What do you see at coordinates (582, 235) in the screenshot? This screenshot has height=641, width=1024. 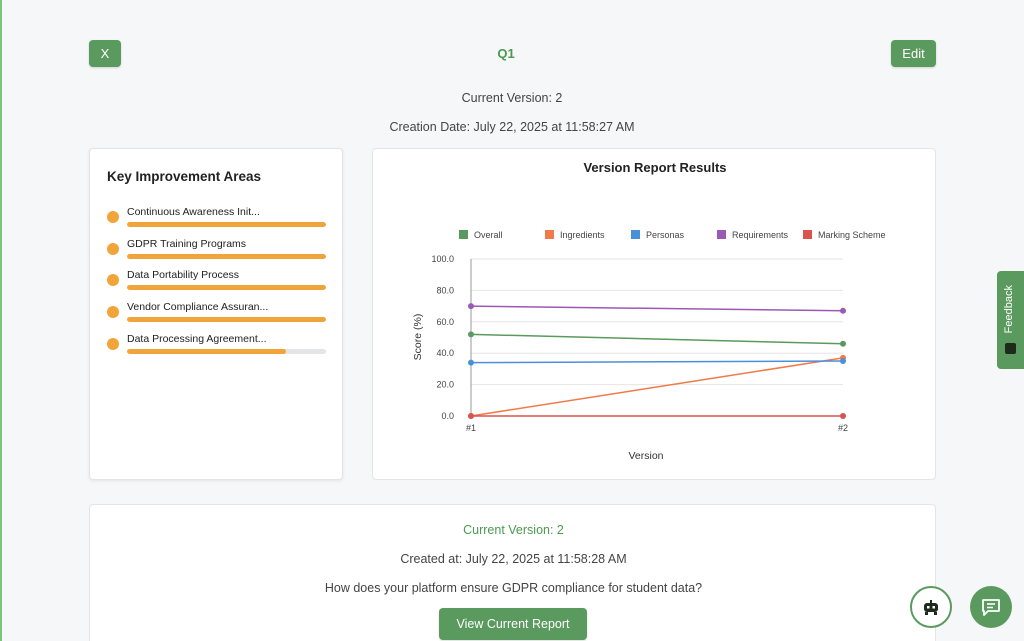 I see `legend-label: Ingredients` at bounding box center [582, 235].